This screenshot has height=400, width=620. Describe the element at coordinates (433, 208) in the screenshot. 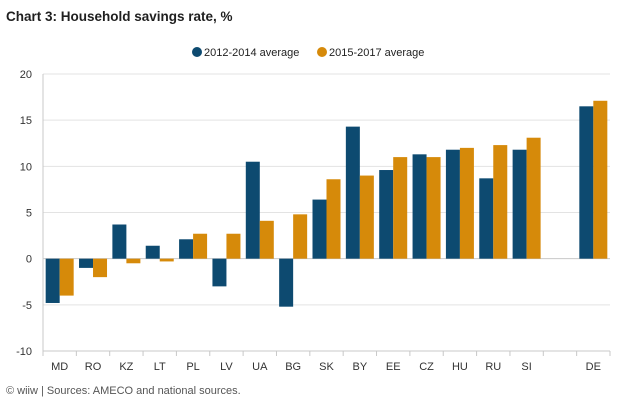

I see `bar-2-cz` at that location.